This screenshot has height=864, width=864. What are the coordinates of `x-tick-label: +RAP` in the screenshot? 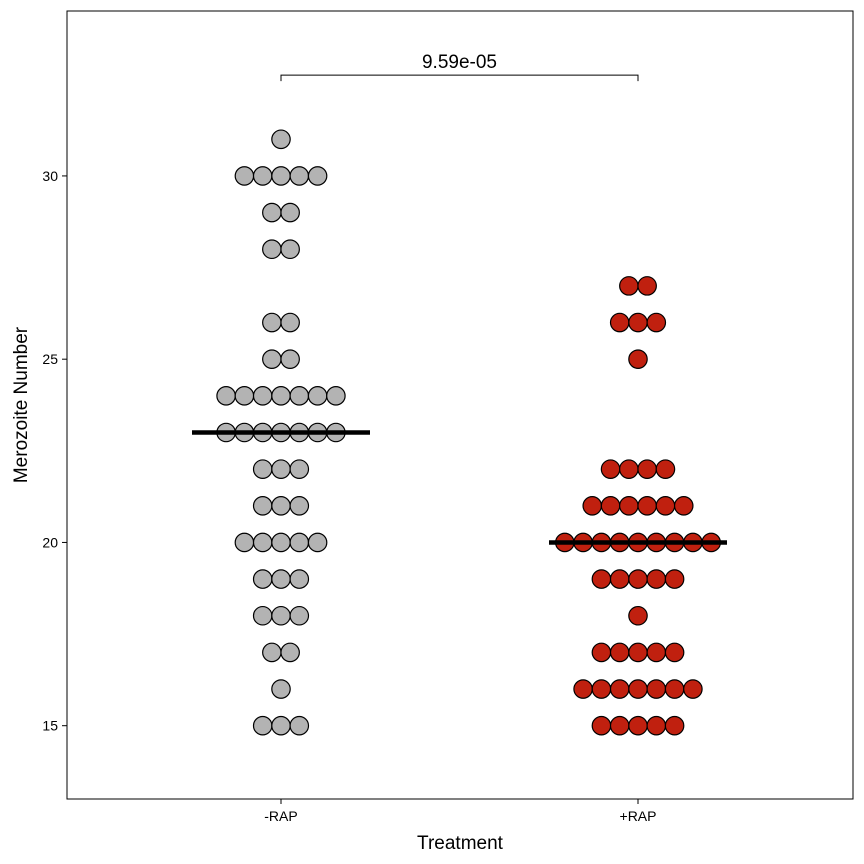 It's located at (638, 816).